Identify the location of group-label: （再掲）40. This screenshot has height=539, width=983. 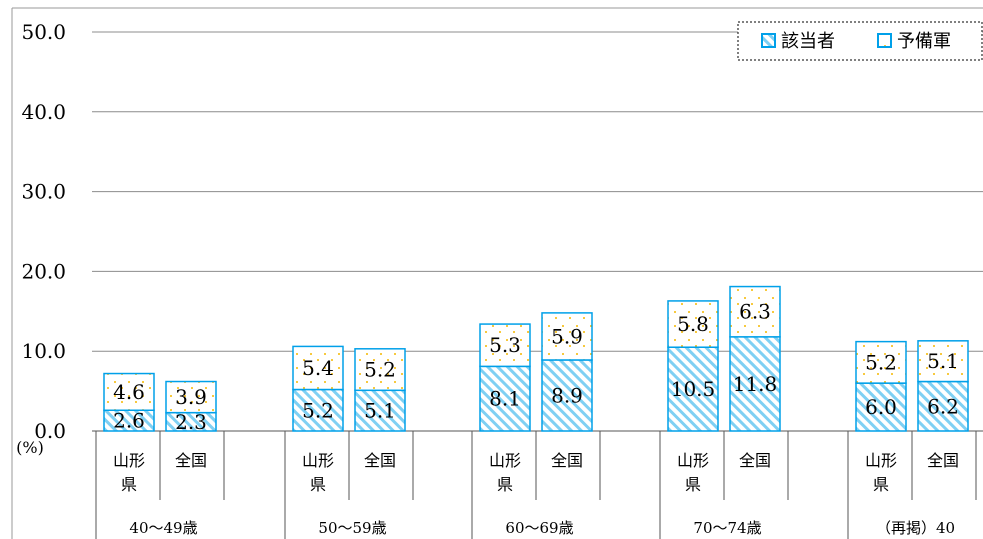
(915, 528).